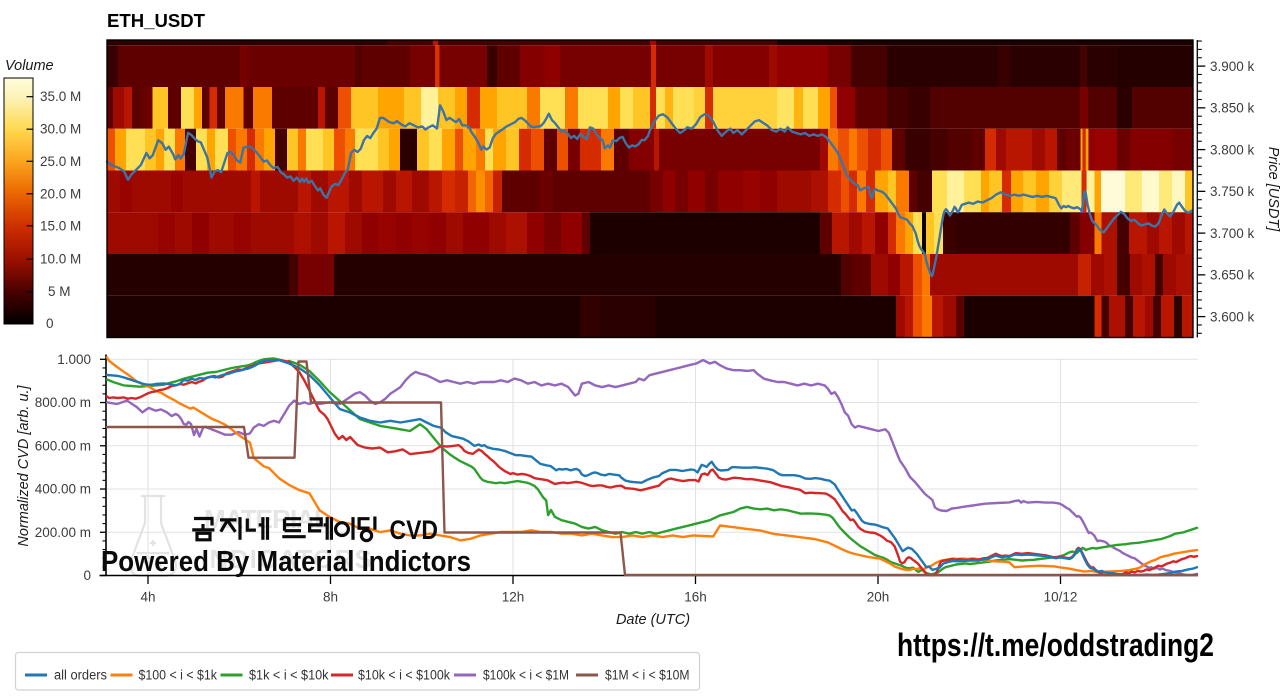  I want to click on svg-text: ETH_USDT, so click(156, 21).